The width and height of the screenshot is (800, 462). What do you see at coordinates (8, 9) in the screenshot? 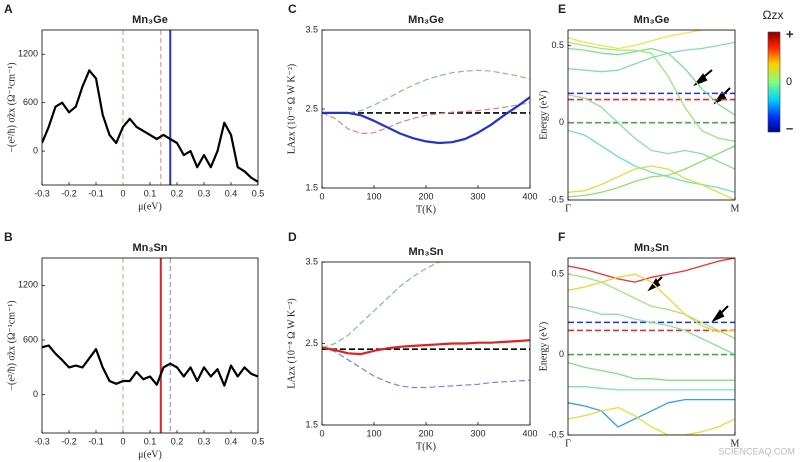
I see `panel-letter: A` at bounding box center [8, 9].